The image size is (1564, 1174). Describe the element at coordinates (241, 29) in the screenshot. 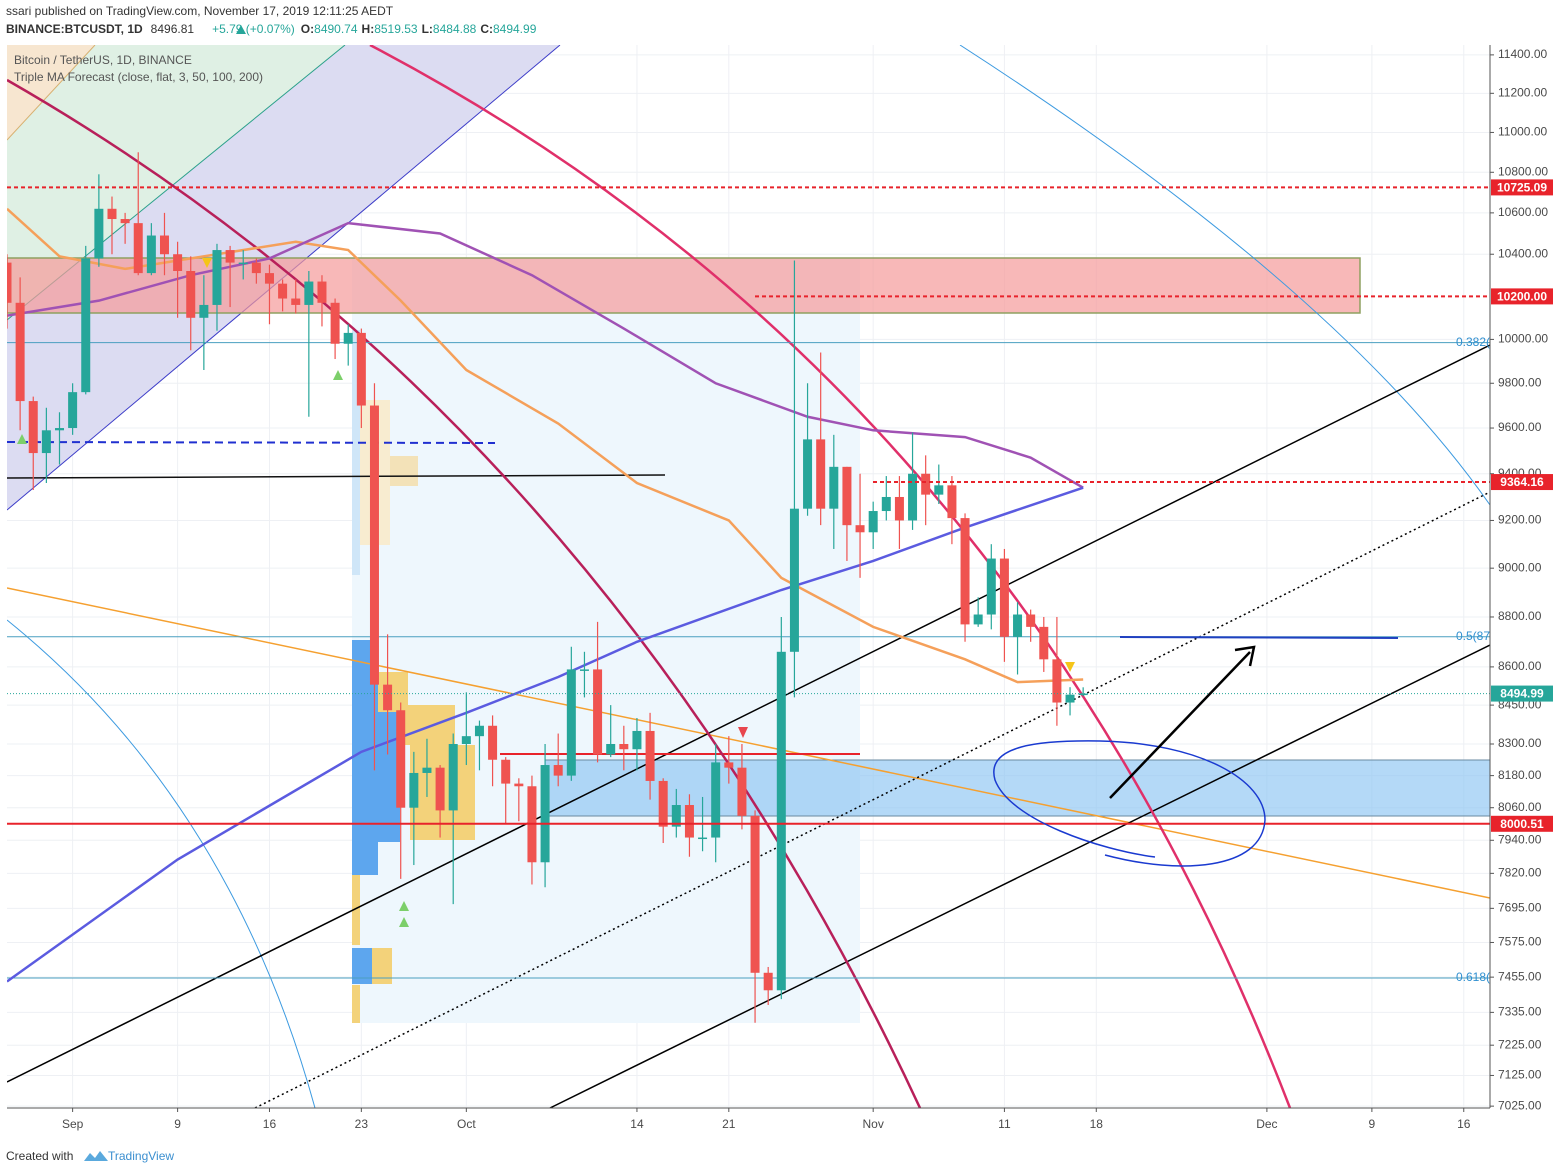

I see `up-arrow-icon` at that location.